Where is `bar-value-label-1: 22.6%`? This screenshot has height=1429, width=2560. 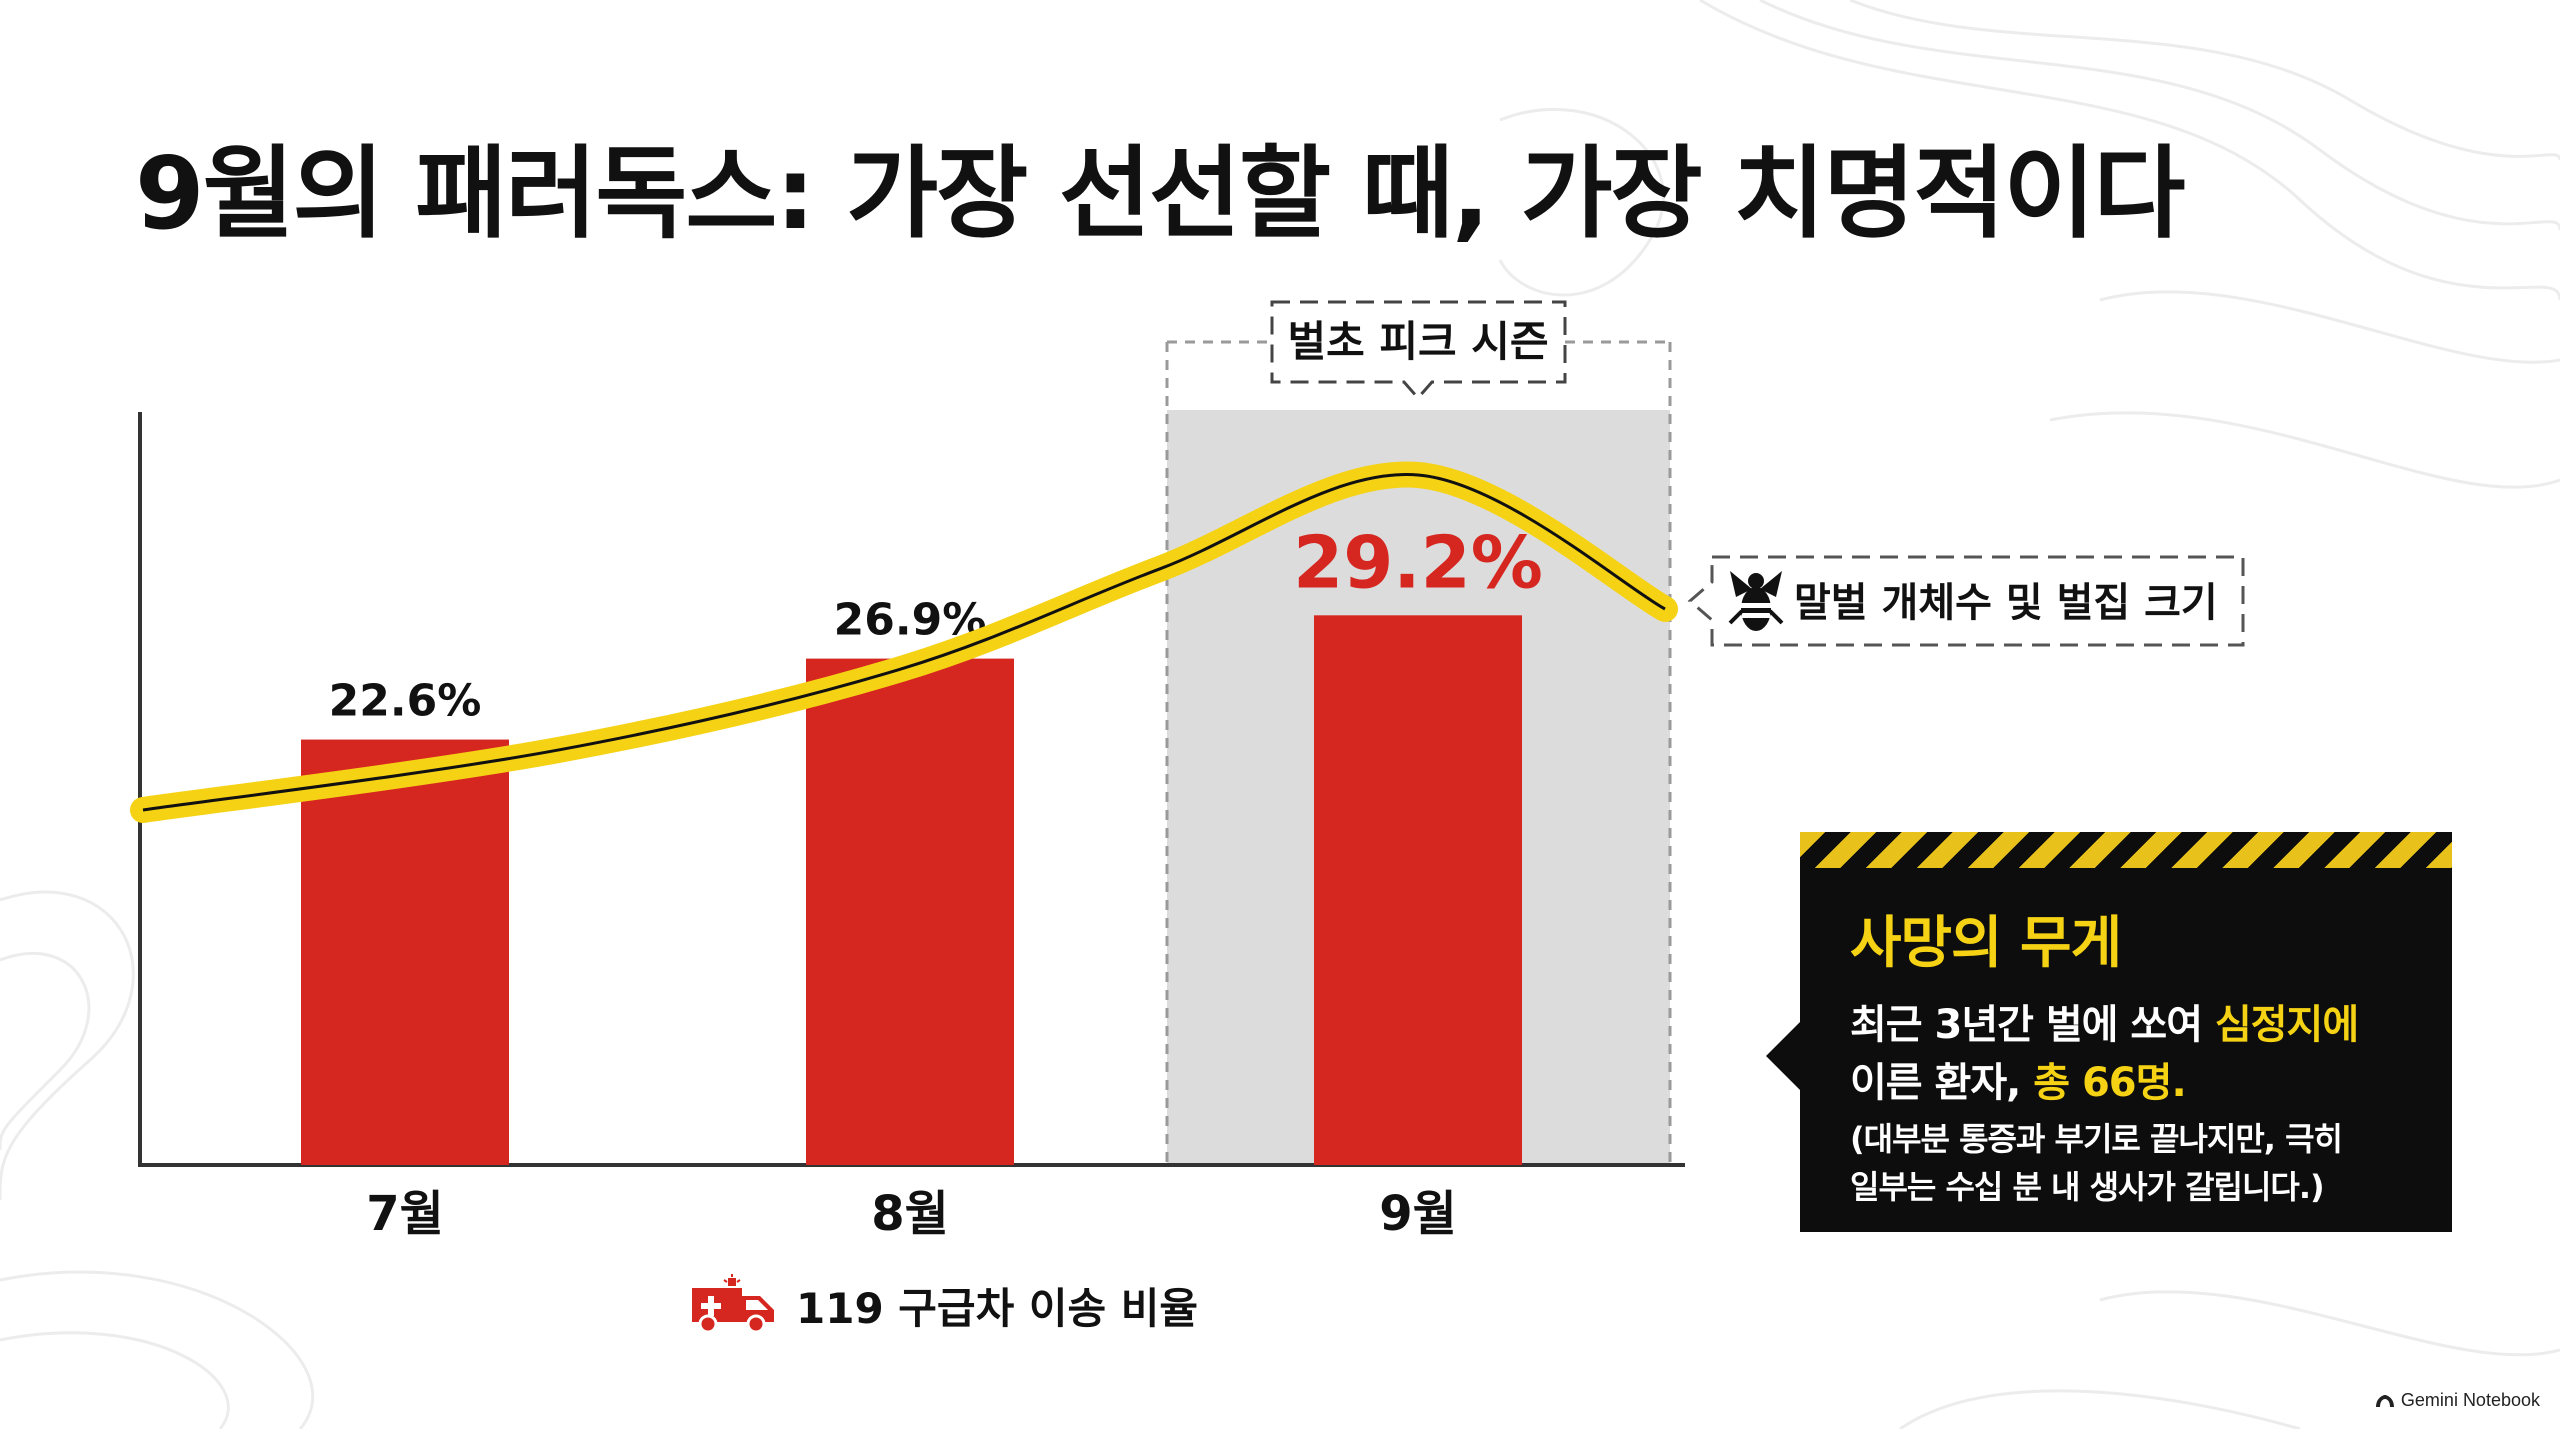 bar-value-label-1: 22.6% is located at coordinates (405, 701).